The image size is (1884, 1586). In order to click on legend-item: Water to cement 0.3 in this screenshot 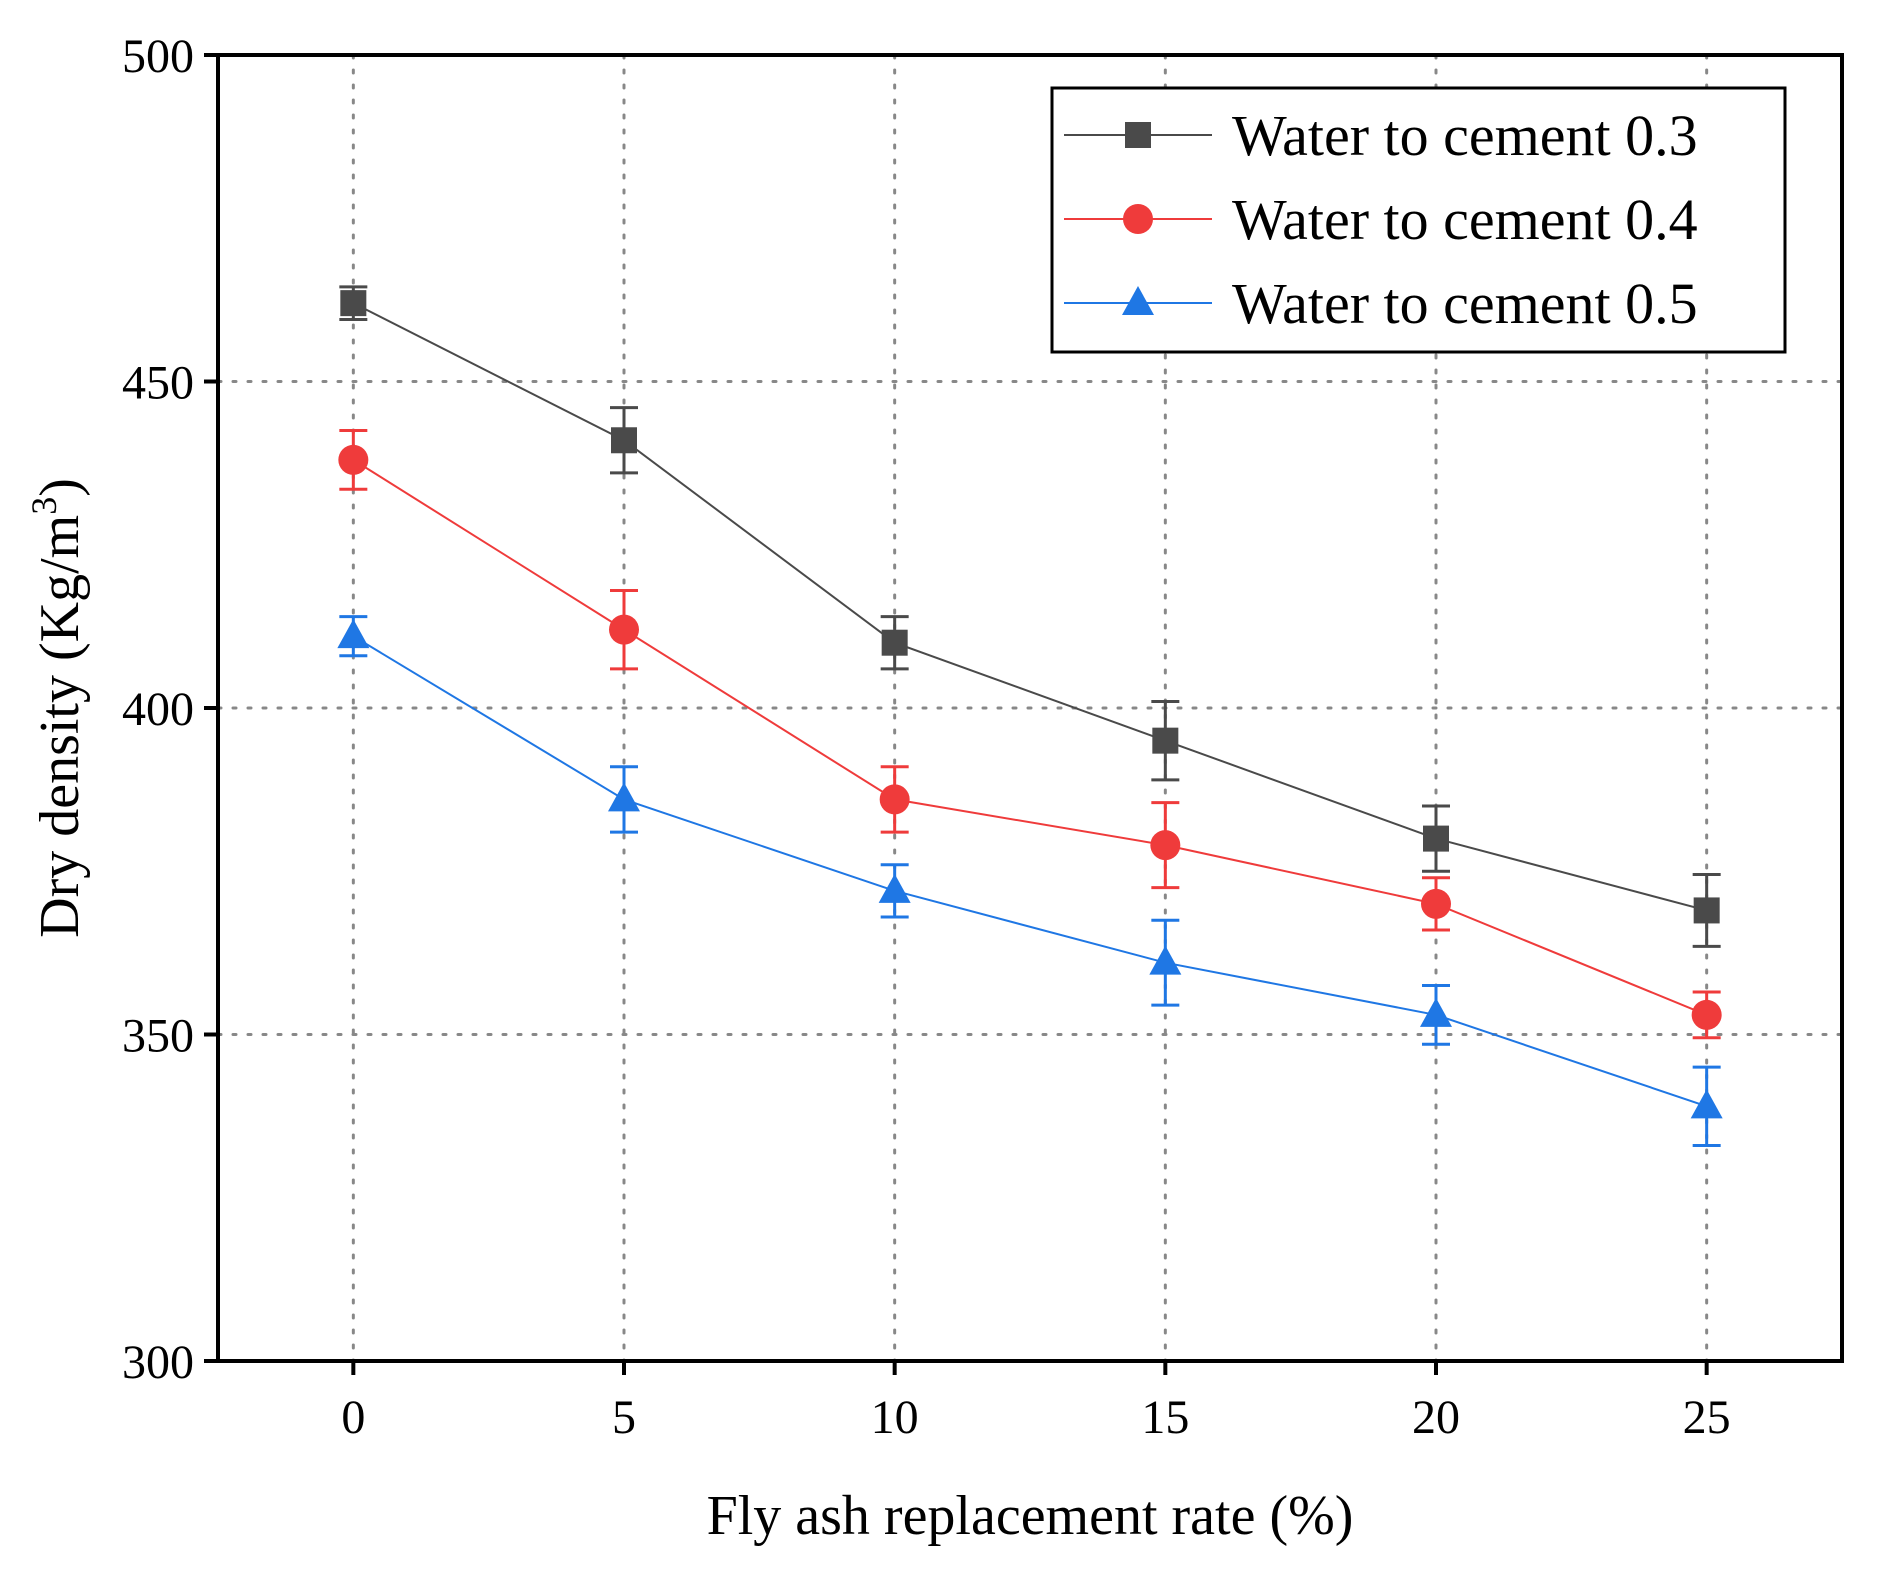, I will do `click(1381, 135)`.